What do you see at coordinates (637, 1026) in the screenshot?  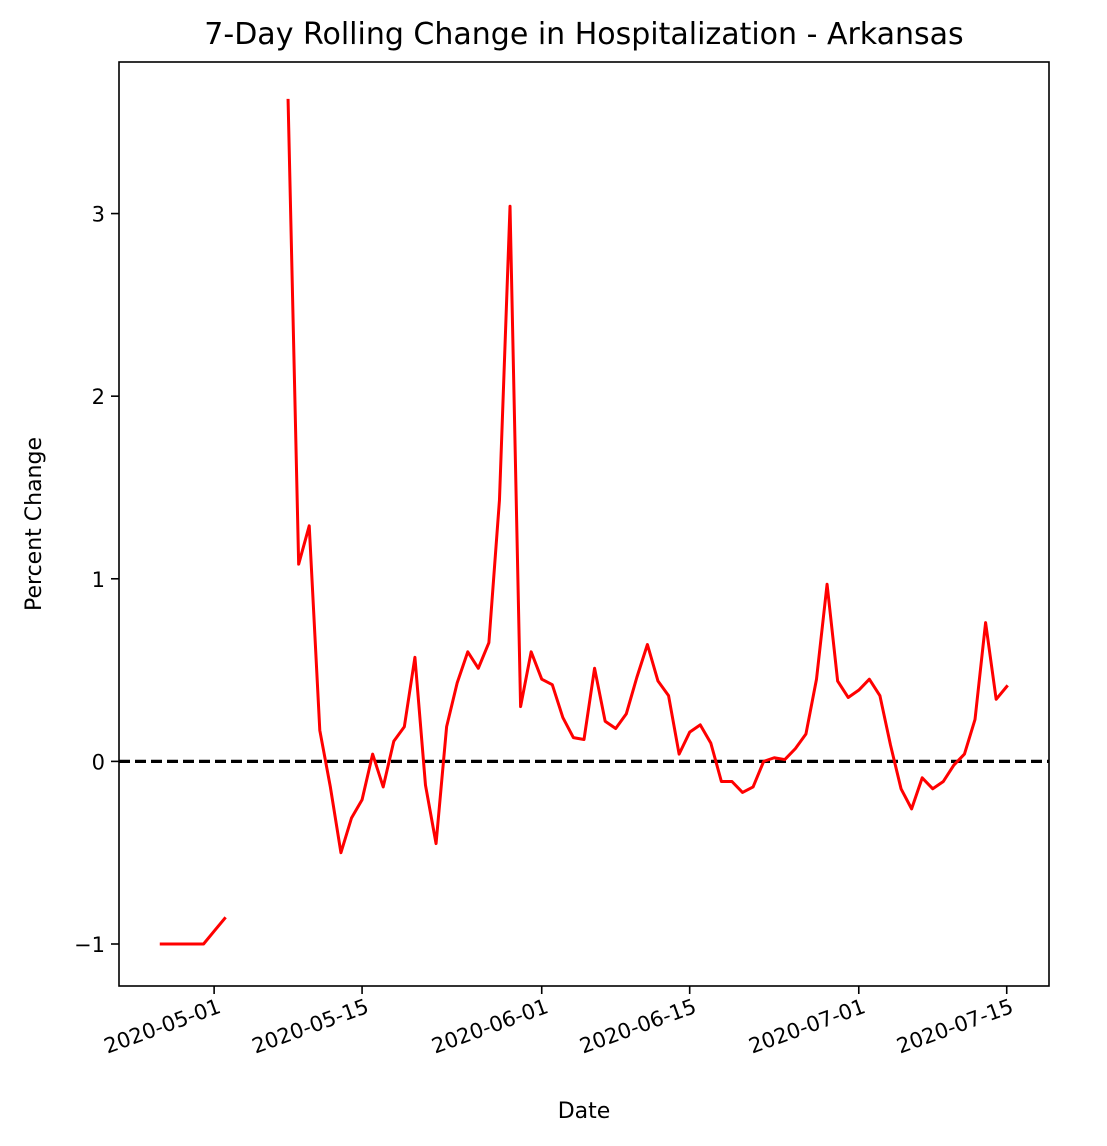 I see `x-tick-label: 2020-06-15` at bounding box center [637, 1026].